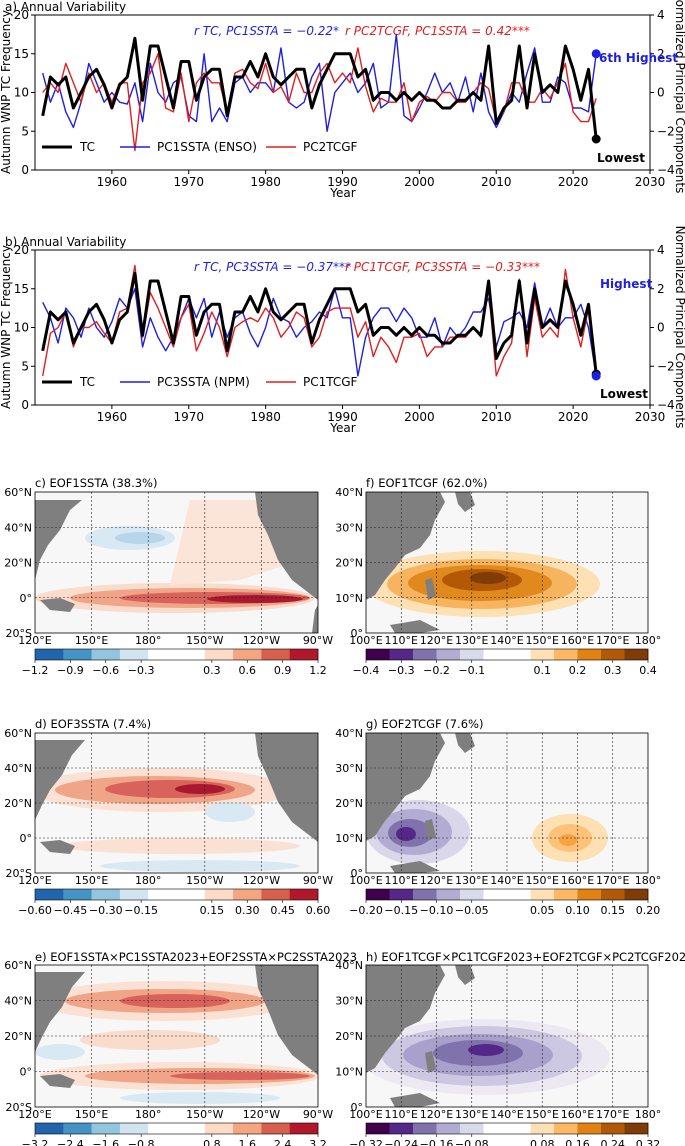 The image size is (685, 1146). I want to click on g-land-borneo, so click(415, 867).